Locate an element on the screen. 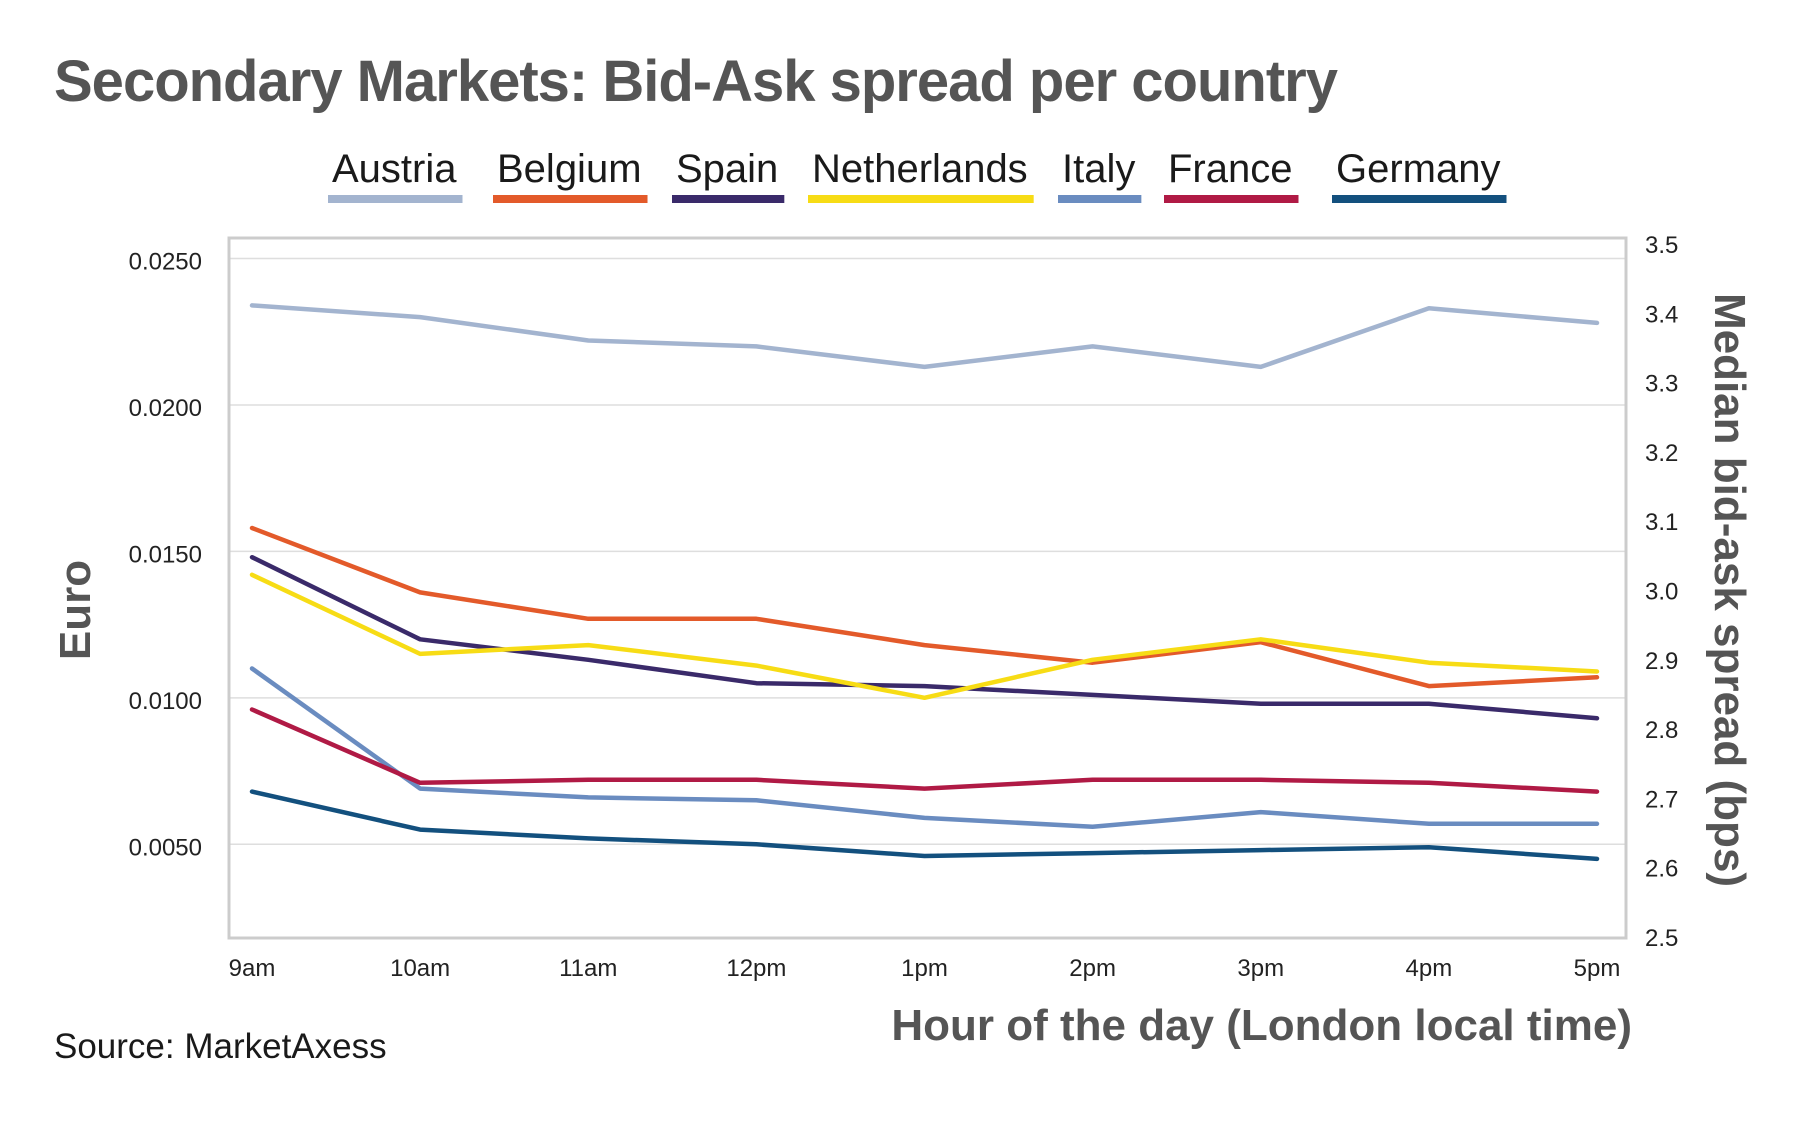 This screenshot has height=1129, width=1800. y-right-tick-label: 3.5 is located at coordinates (1661, 245).